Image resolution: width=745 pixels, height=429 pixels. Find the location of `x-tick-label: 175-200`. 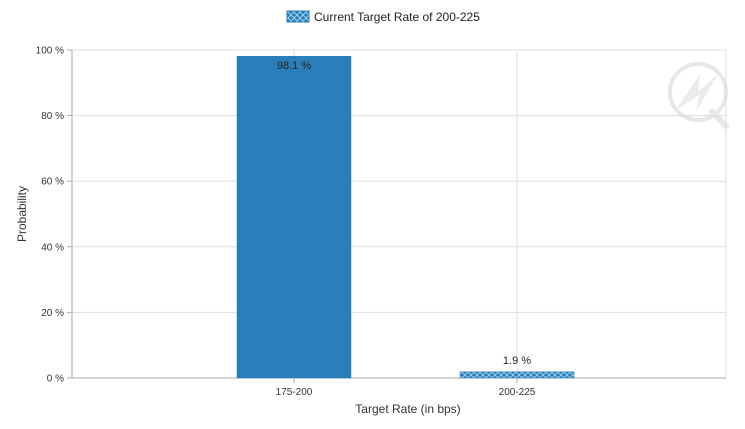

x-tick-label: 175-200 is located at coordinates (294, 392).